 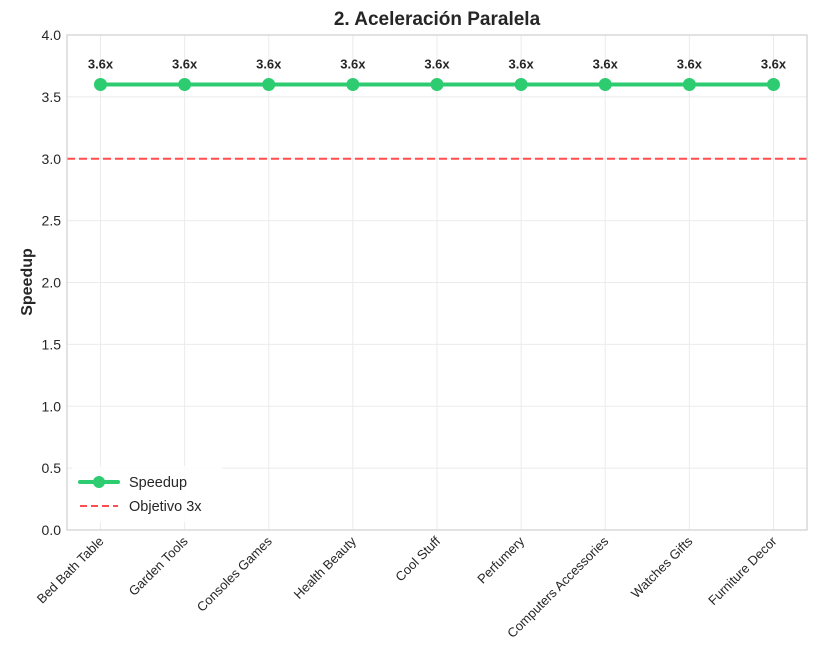 What do you see at coordinates (52, 530) in the screenshot?
I see `y-tick-label: 0.0` at bounding box center [52, 530].